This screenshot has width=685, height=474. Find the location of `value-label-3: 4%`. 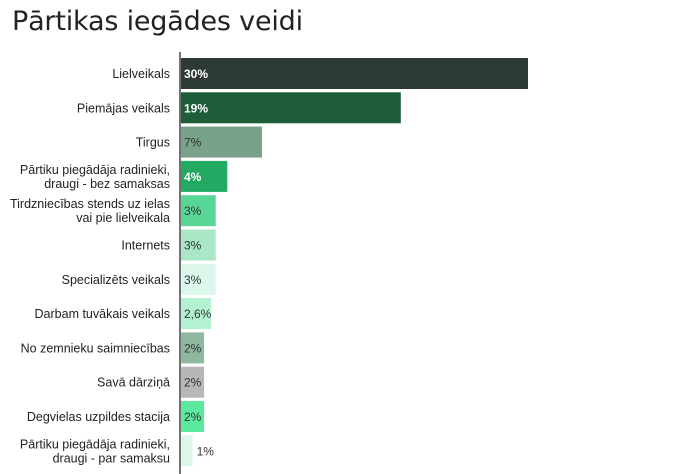

value-label-3: 4% is located at coordinates (193, 177).